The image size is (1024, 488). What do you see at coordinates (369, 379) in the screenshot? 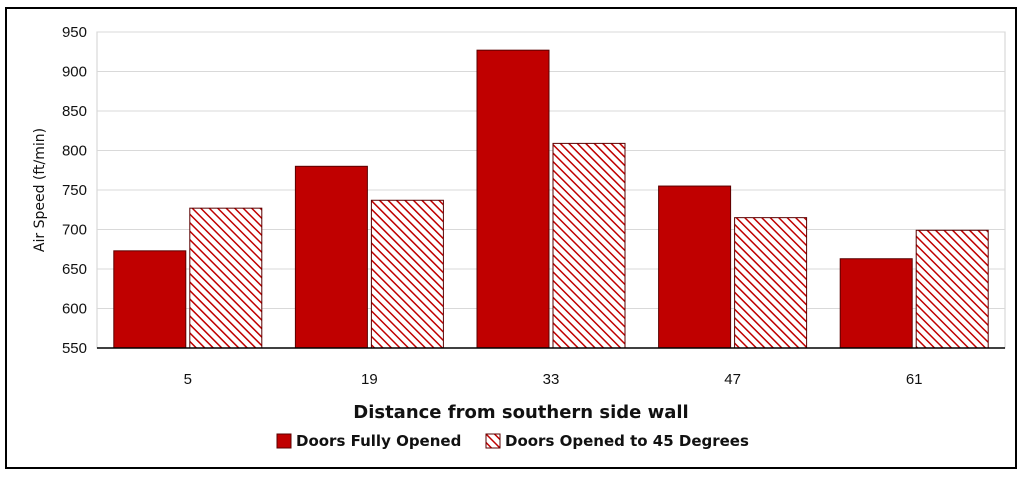
I see `x-tick-label: 19` at bounding box center [369, 379].